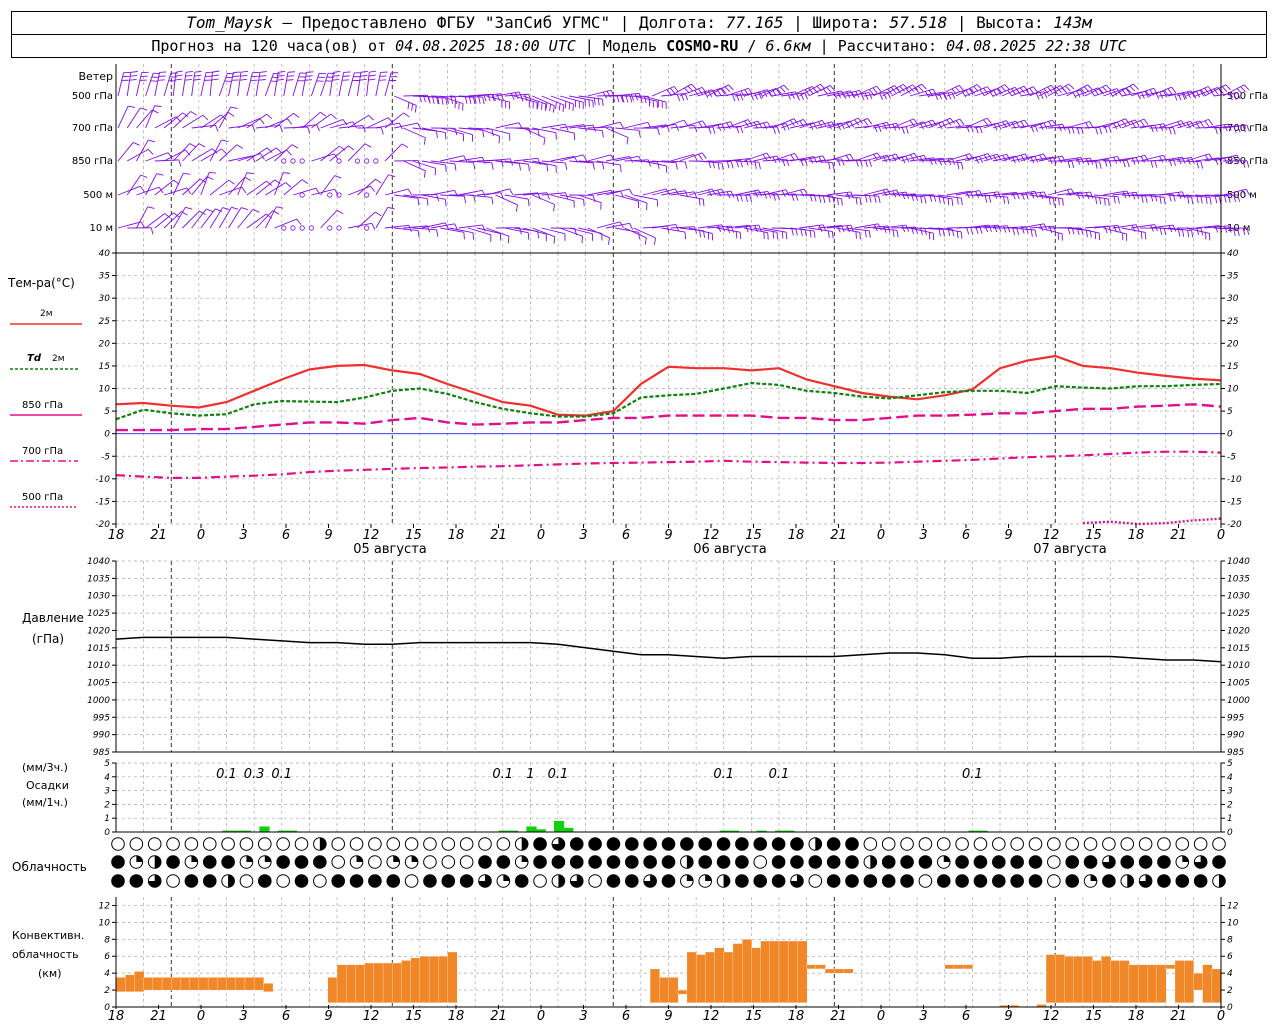 This screenshot has height=1024, width=1280. What do you see at coordinates (107, 764) in the screenshot?
I see `y-tick-label: 5` at bounding box center [107, 764].